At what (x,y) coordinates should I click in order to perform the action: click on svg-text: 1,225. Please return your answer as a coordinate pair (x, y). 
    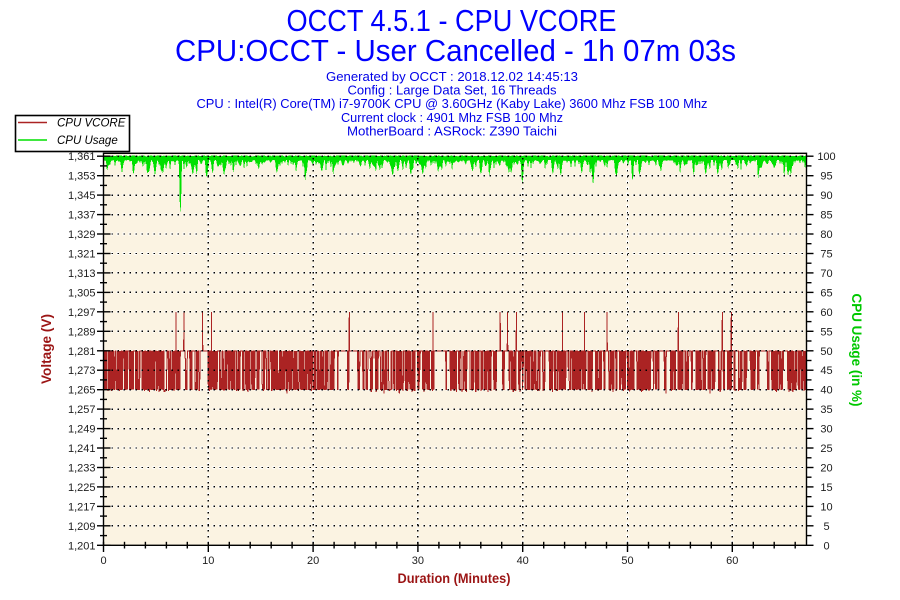
    Looking at the image, I should click on (82, 488).